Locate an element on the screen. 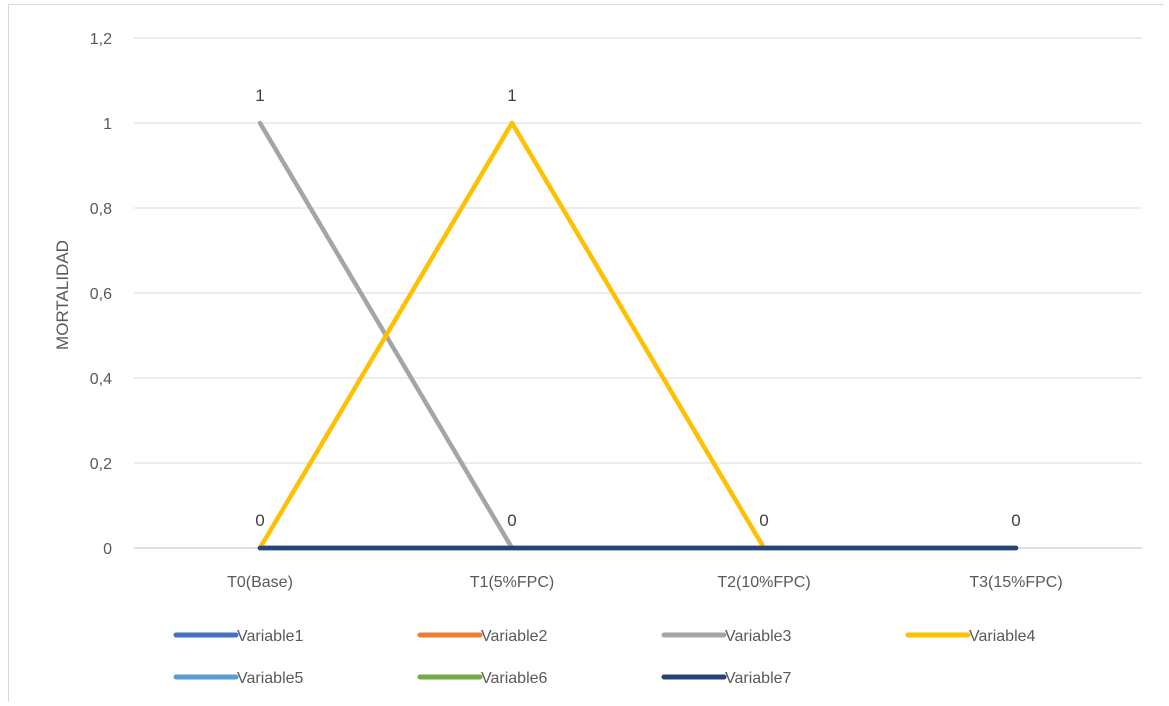 The image size is (1169, 706). legend-item-variable3: Variable3 is located at coordinates (726, 636).